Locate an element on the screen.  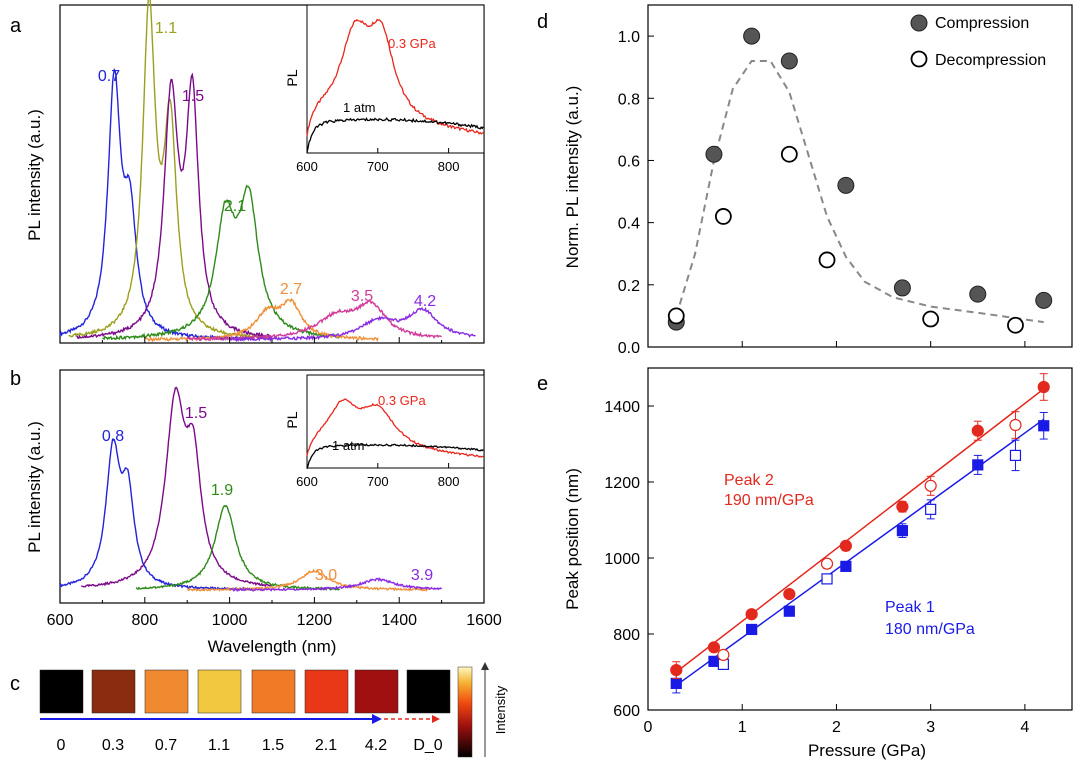
legend-decompression-label: Decompression is located at coordinates (990, 60).